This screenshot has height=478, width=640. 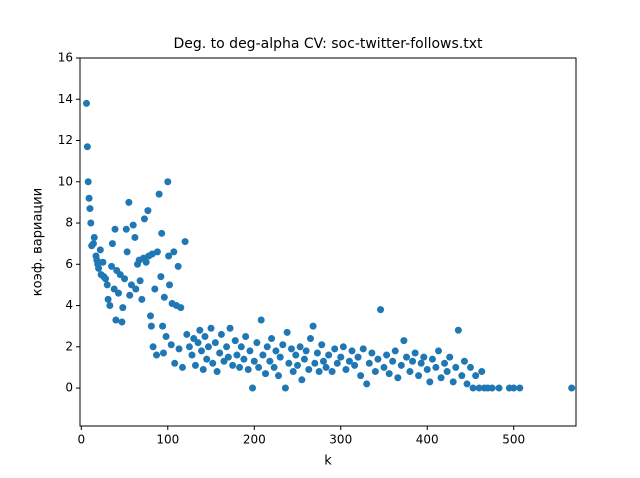 I want to click on x-tick-label: 300, so click(x=340, y=440).